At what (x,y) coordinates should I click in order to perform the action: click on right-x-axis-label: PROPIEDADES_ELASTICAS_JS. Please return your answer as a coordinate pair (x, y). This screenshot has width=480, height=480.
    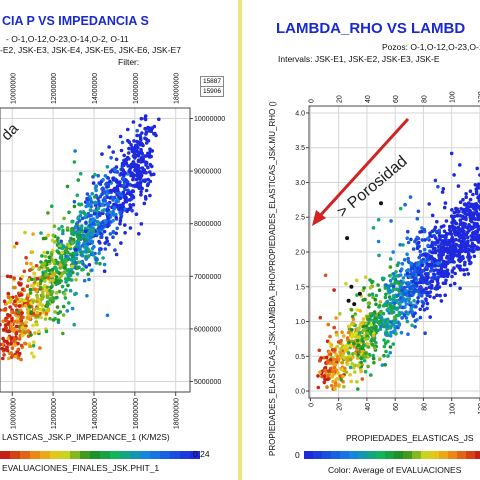
    Looking at the image, I should click on (410, 438).